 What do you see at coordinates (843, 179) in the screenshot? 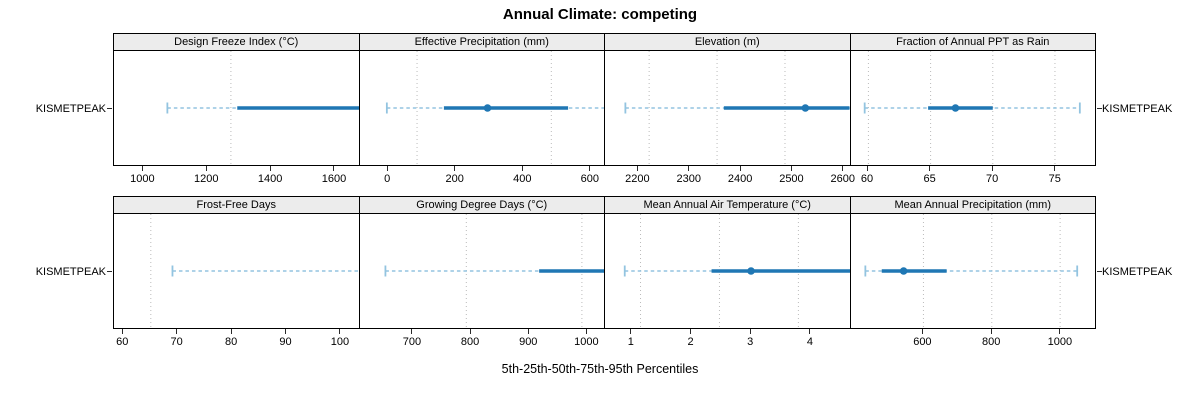
I see `x-tick-label: 2600` at bounding box center [843, 179].